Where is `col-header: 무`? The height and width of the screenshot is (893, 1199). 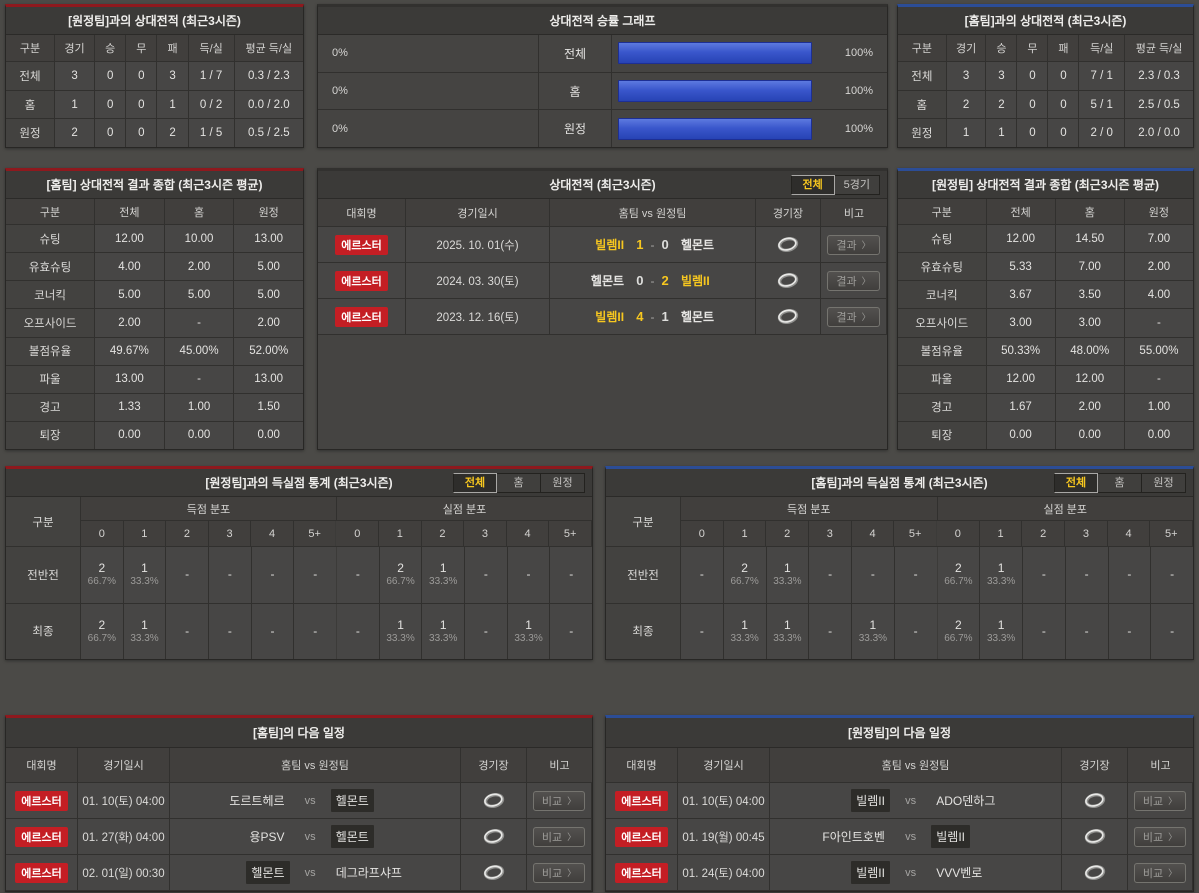 col-header: 무 is located at coordinates (1033, 48).